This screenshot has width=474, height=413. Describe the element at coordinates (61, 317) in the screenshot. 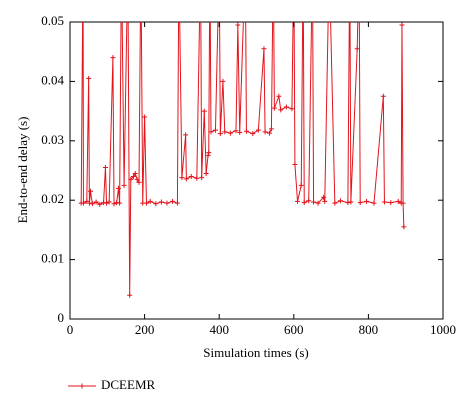

I see `y-tick-label: 0` at that location.